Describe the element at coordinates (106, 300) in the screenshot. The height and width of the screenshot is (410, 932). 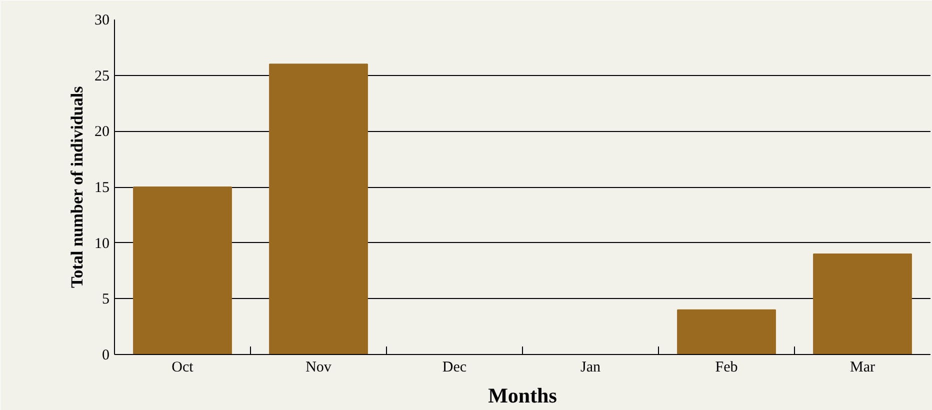
I see `y-tick-label: 5` at that location.